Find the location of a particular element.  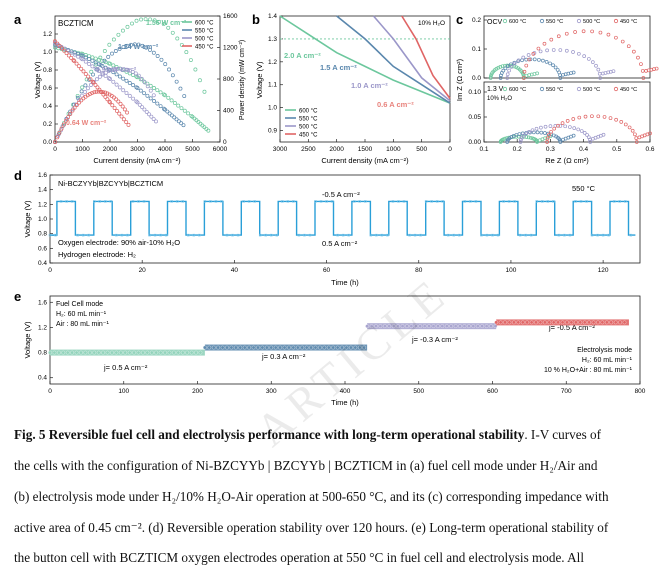

panel-b-letter: b is located at coordinates (256, 19).